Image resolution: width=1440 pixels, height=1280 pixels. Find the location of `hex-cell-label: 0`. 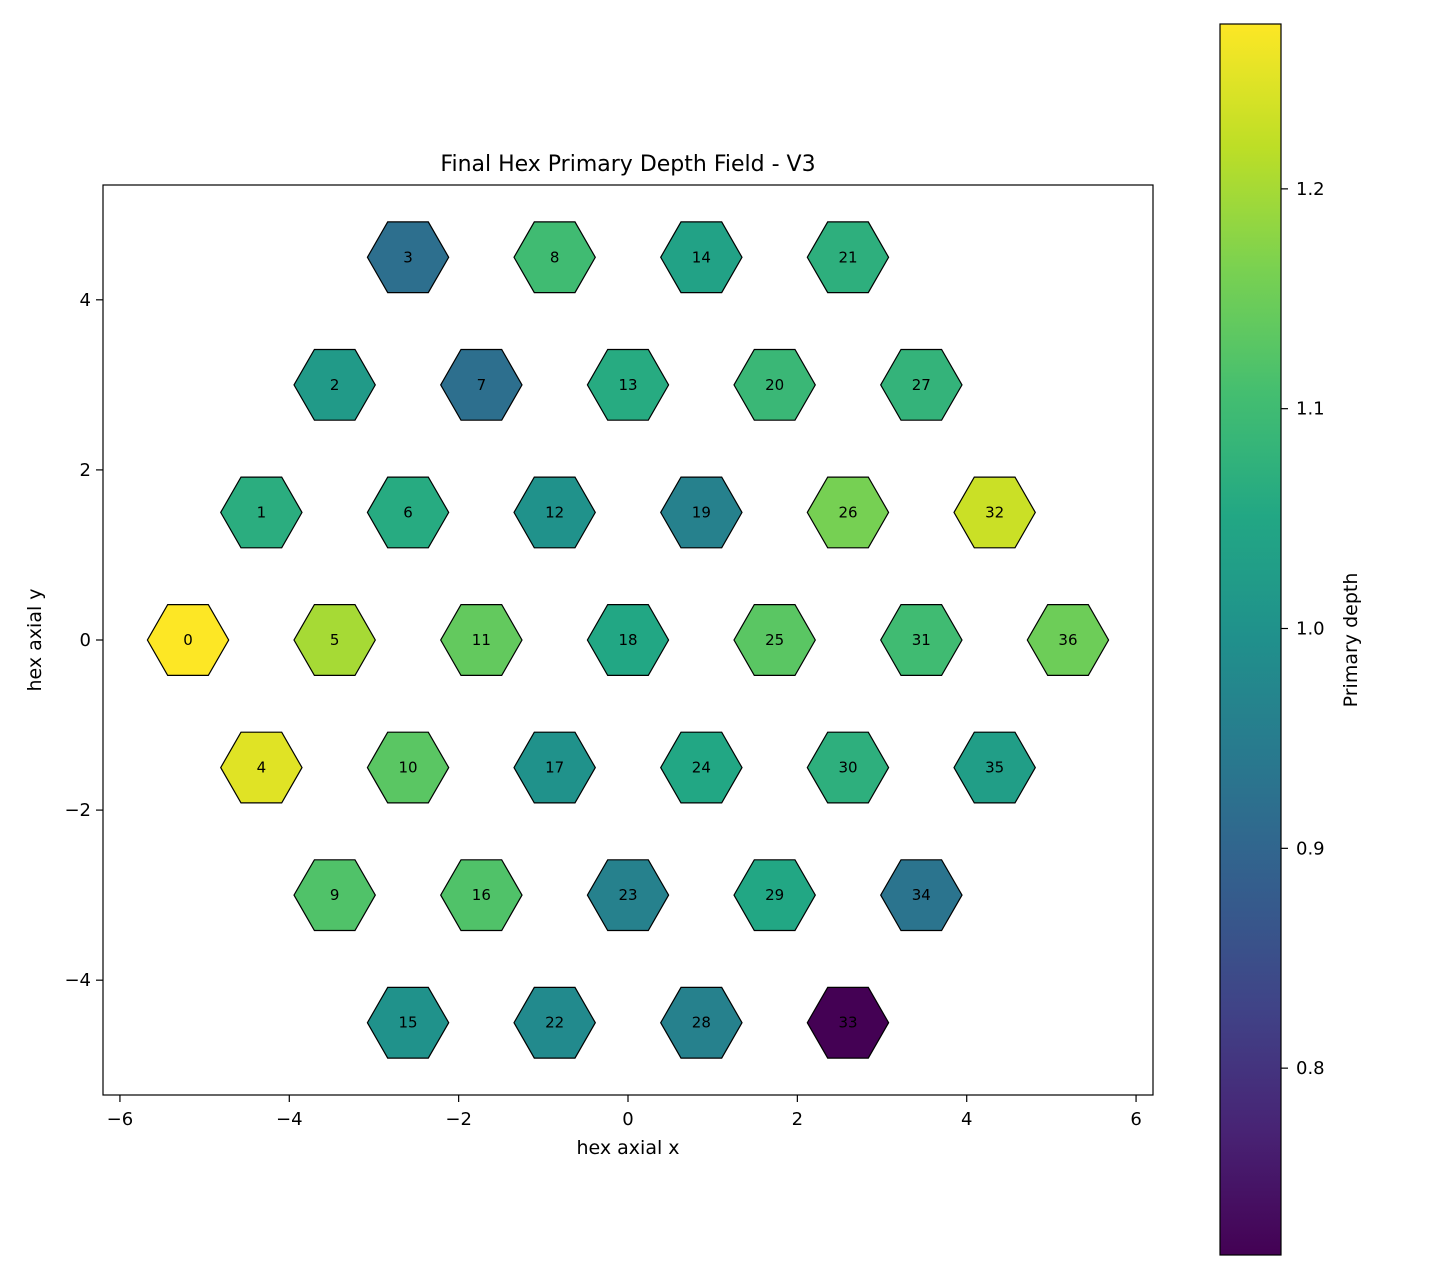

hex-cell-label: 0 is located at coordinates (188, 640).